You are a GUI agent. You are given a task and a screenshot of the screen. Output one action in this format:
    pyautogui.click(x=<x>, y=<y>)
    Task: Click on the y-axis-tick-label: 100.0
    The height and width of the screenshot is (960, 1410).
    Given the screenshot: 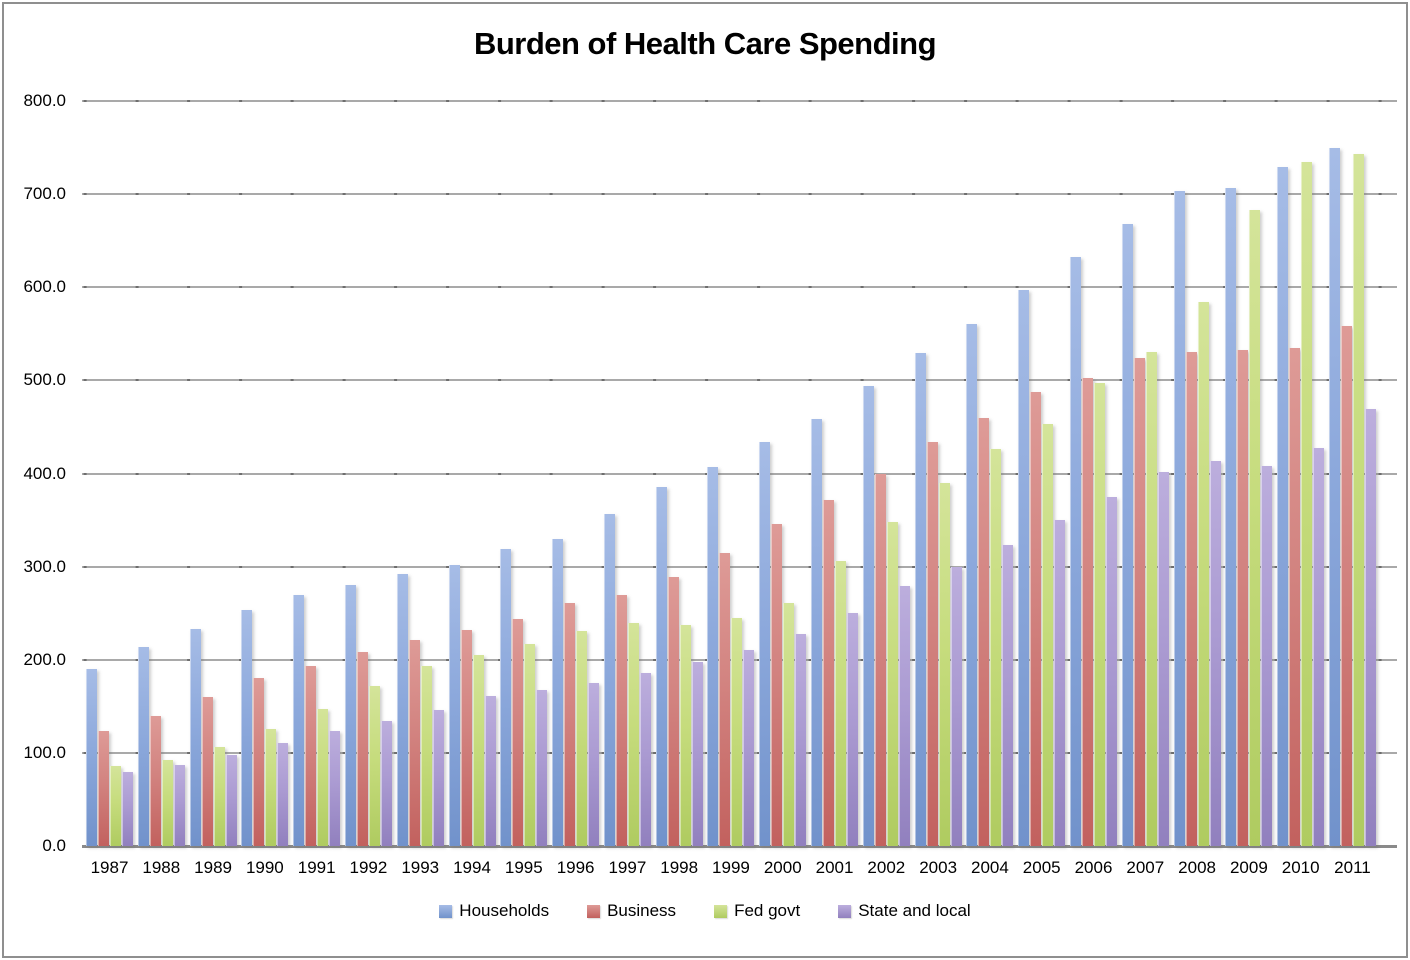 What is the action you would take?
    pyautogui.click(x=44, y=752)
    